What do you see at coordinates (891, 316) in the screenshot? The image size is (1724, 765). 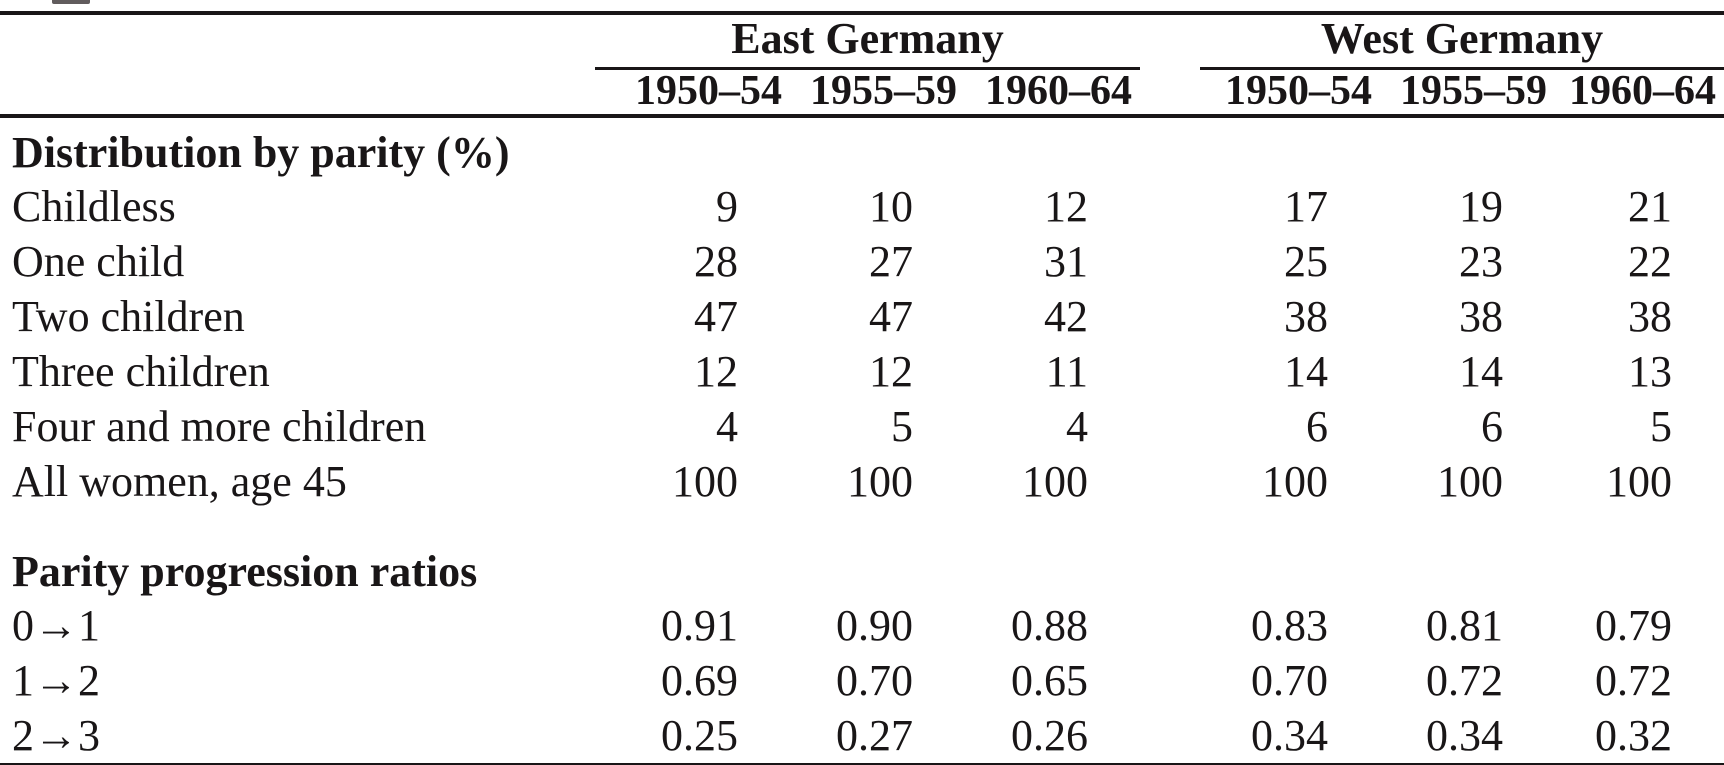 I see `cell-east-1955-59: 47` at bounding box center [891, 316].